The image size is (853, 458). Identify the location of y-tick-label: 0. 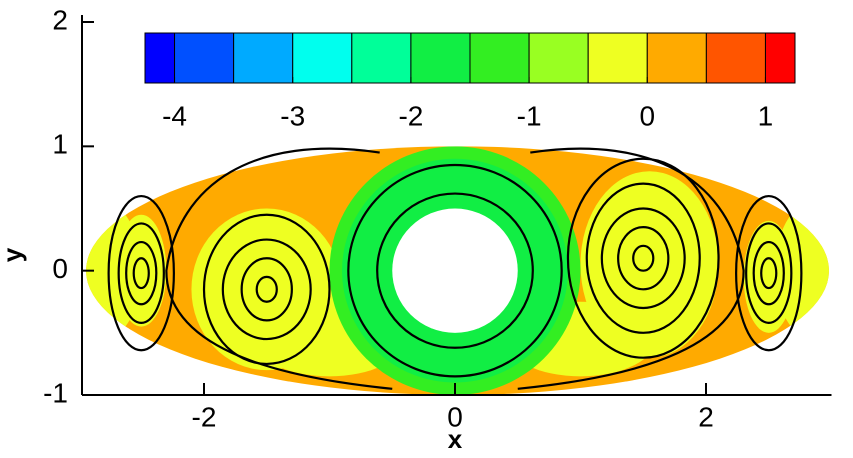
(60, 268).